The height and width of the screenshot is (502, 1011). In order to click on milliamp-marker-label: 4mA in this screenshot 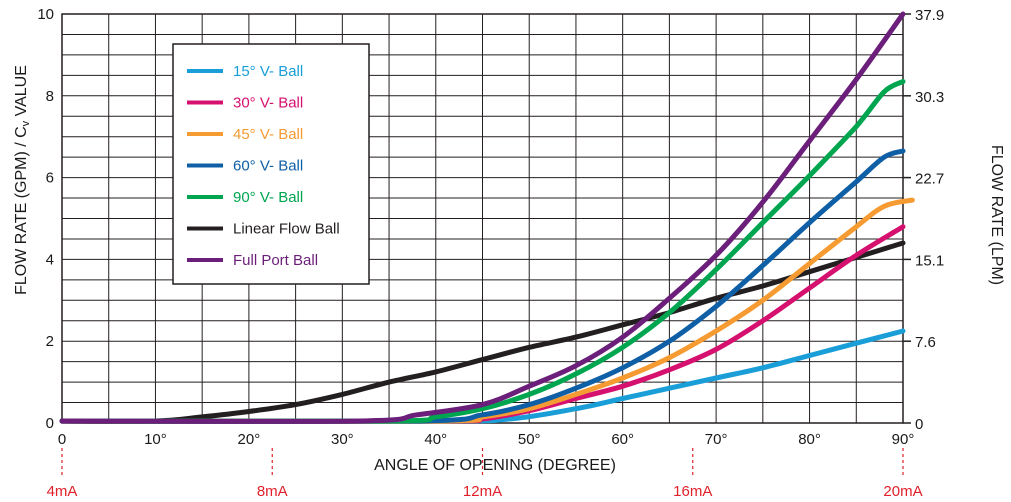, I will do `click(62, 491)`.